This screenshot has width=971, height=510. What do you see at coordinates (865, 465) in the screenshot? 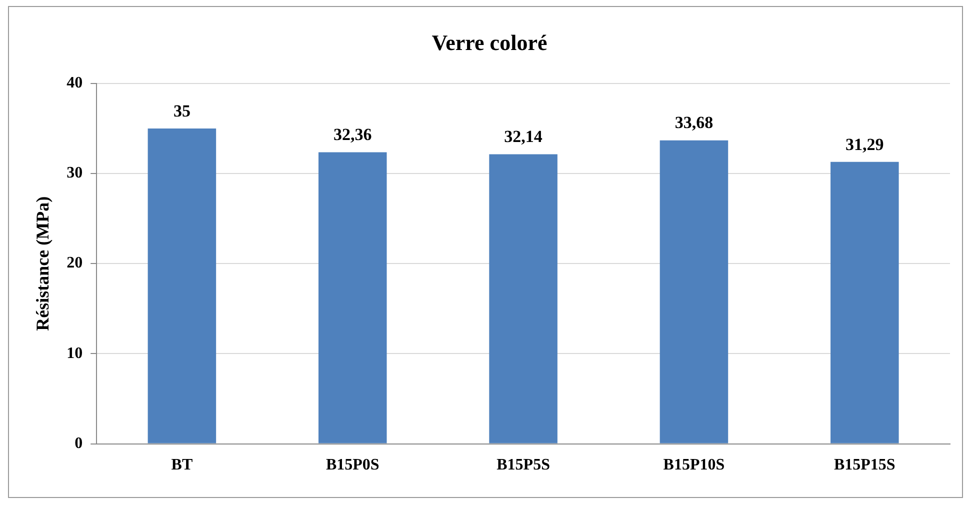
I see `x-tick-label: B15P15S` at bounding box center [865, 465].